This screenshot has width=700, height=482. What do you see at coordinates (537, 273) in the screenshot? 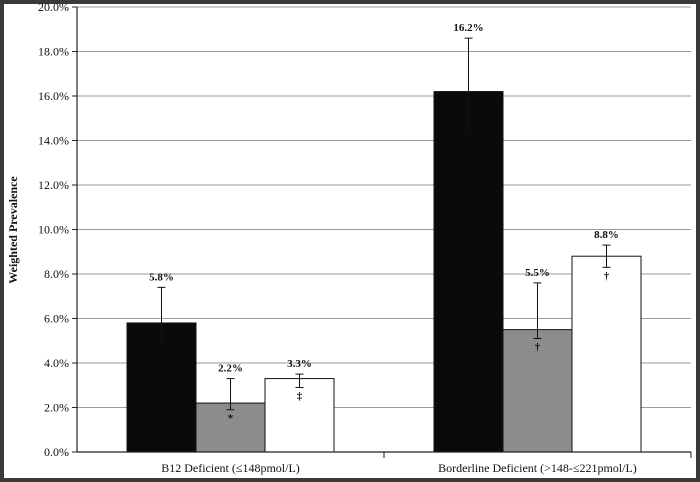
I see `value-label: 5.5%` at bounding box center [537, 273].